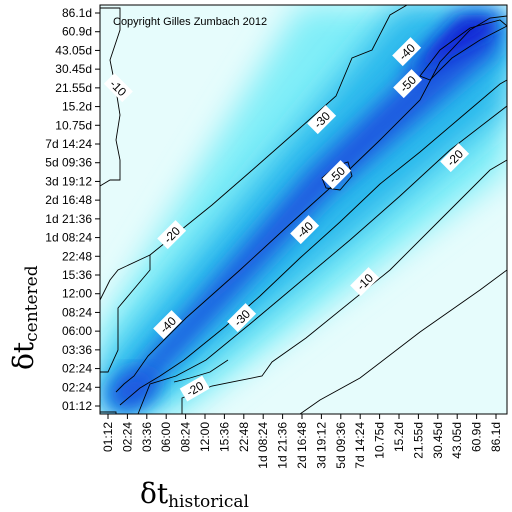 This screenshot has height=512, width=512. What do you see at coordinates (244, 437) in the screenshot?
I see `x-tick-label: 22:48` at bounding box center [244, 437].